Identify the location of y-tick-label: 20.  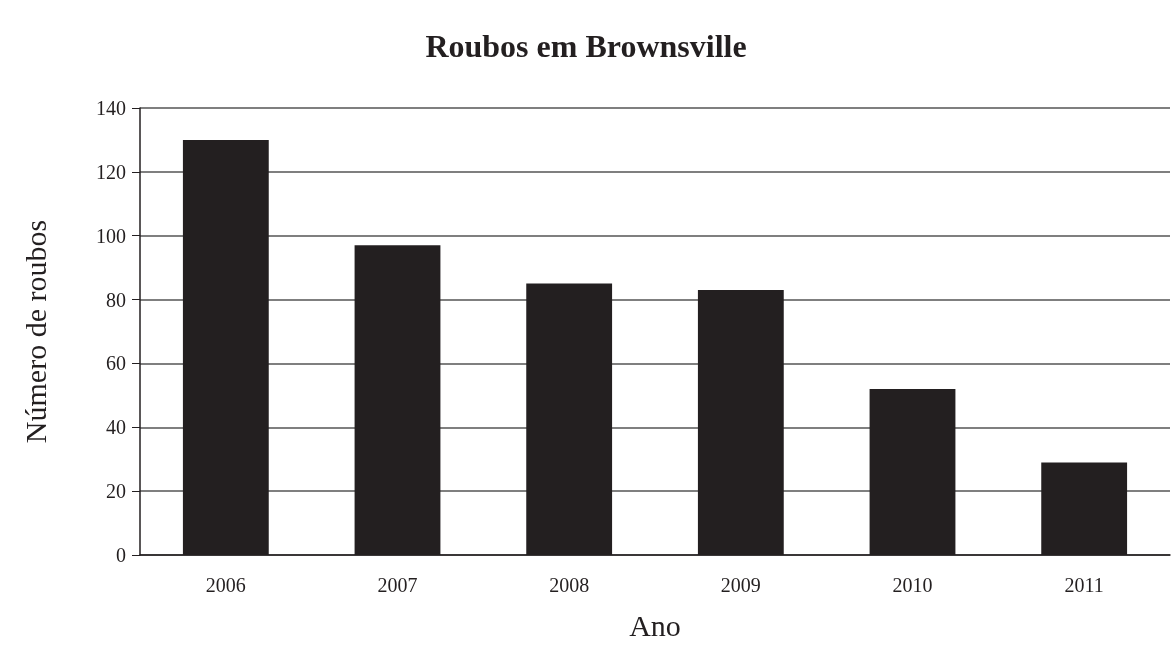
(116, 491).